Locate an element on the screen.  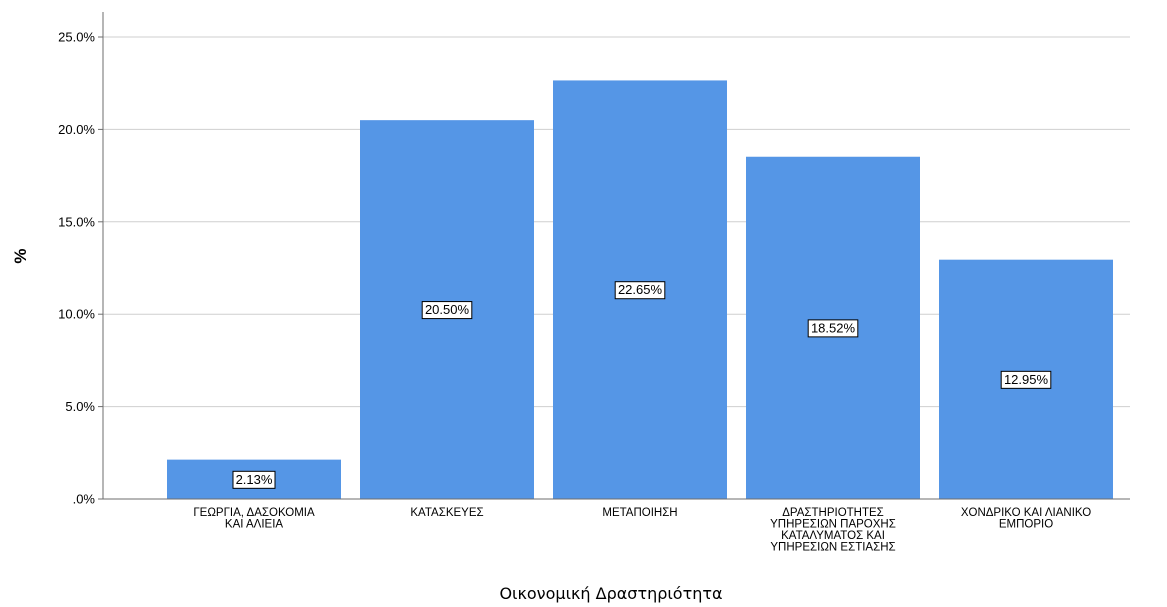
y-tick-label: 5.0% is located at coordinates (80, 406).